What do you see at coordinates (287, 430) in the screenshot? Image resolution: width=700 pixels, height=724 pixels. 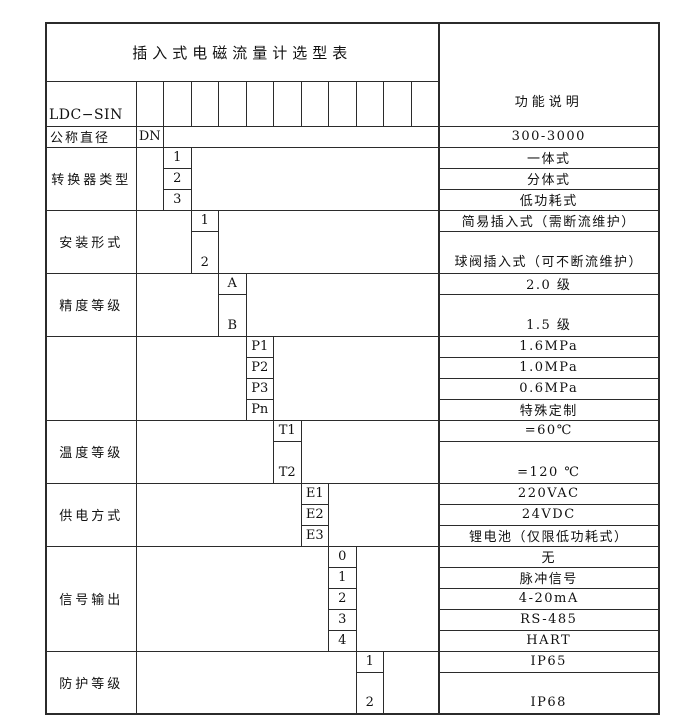 I see `code-cell: T1` at bounding box center [287, 430].